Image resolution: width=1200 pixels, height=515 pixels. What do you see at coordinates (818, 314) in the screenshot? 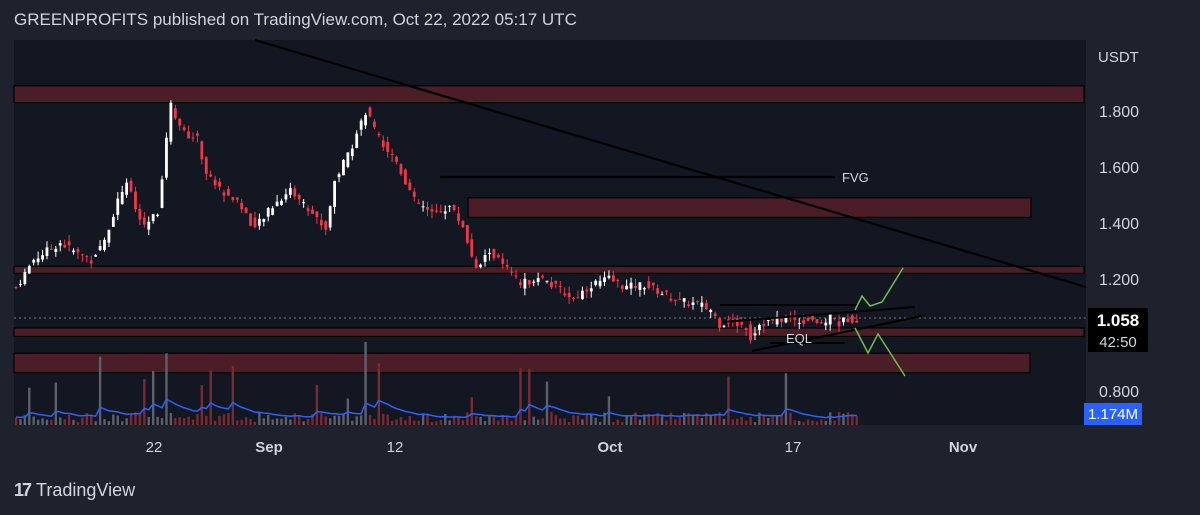
I see `upper-wedge-line` at bounding box center [818, 314].